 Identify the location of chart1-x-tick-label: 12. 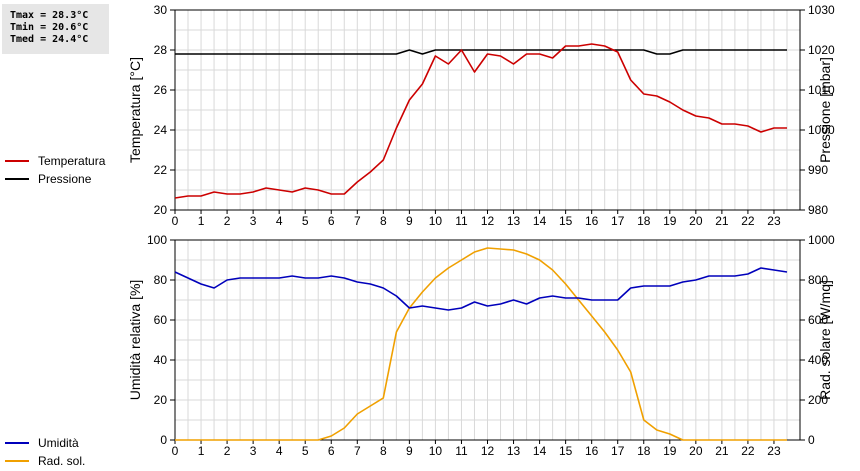
(488, 221).